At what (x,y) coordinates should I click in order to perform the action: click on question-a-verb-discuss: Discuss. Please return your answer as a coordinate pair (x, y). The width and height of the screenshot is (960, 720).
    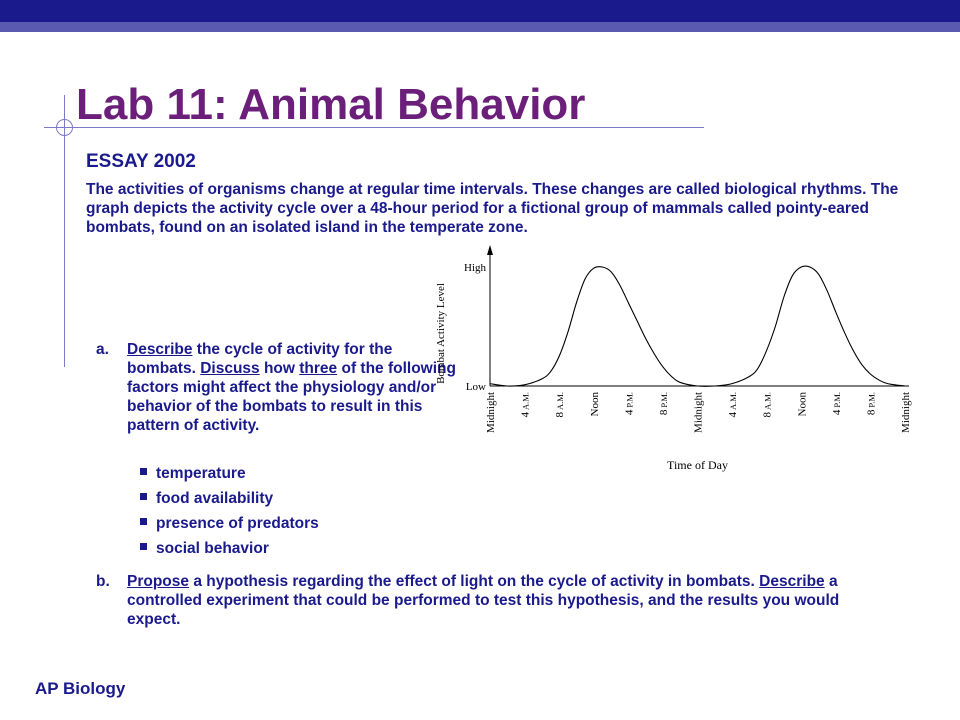
    Looking at the image, I should click on (230, 368).